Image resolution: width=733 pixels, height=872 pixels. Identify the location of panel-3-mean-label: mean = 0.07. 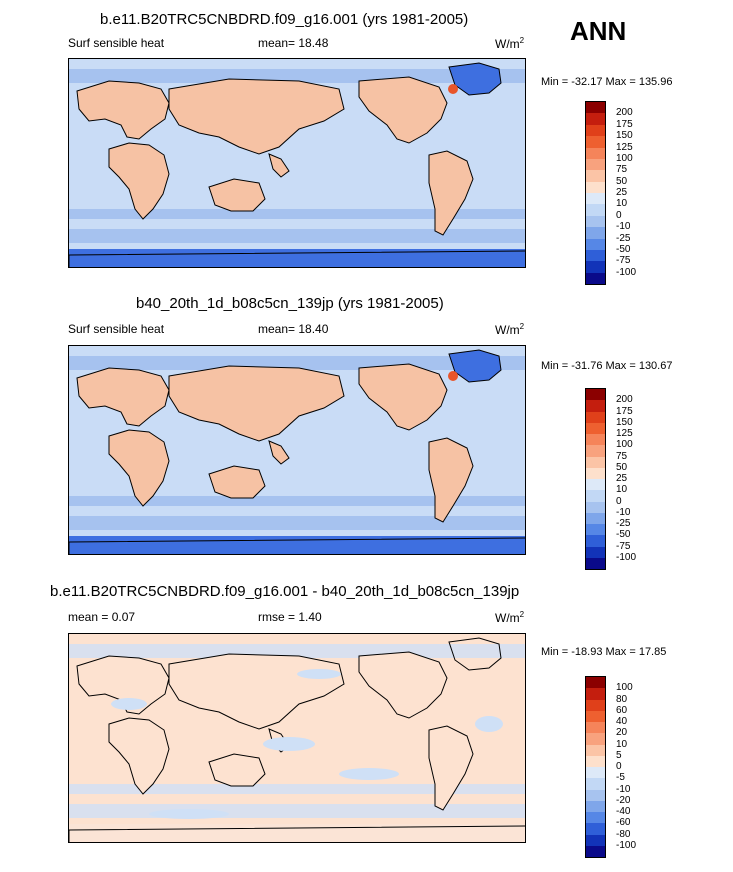
(102, 617).